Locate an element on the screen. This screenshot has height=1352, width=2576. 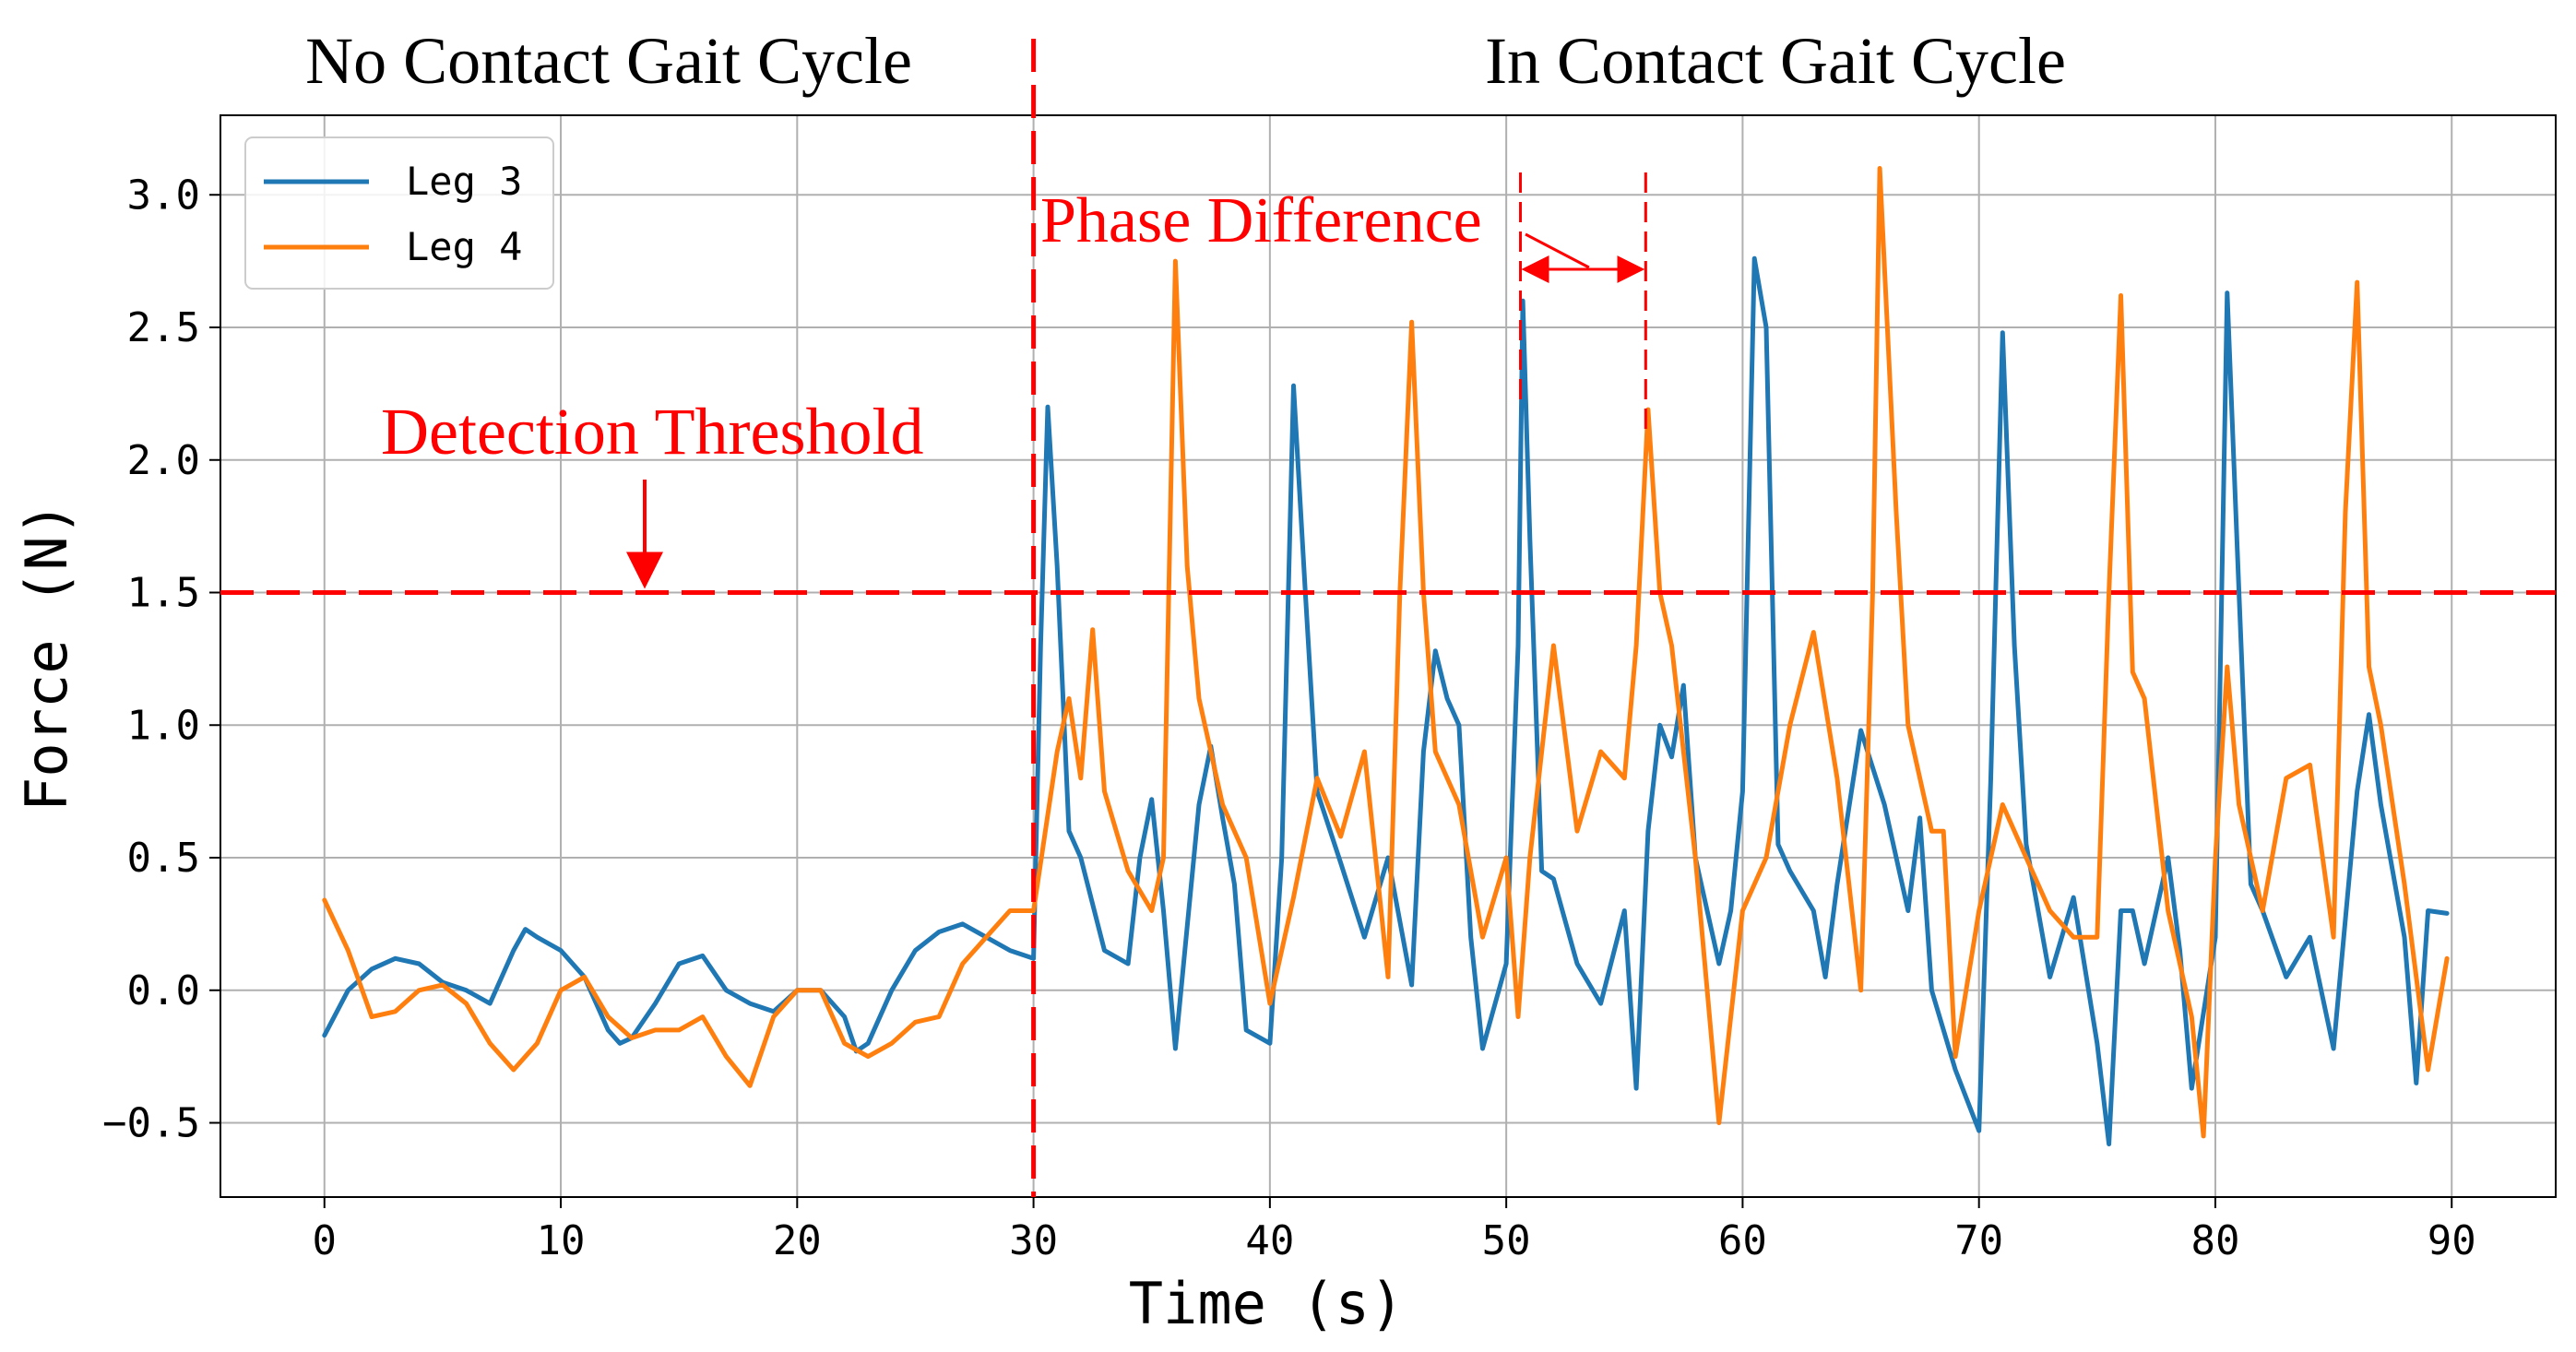
y-tick-label: 2.0 is located at coordinates (163, 460).